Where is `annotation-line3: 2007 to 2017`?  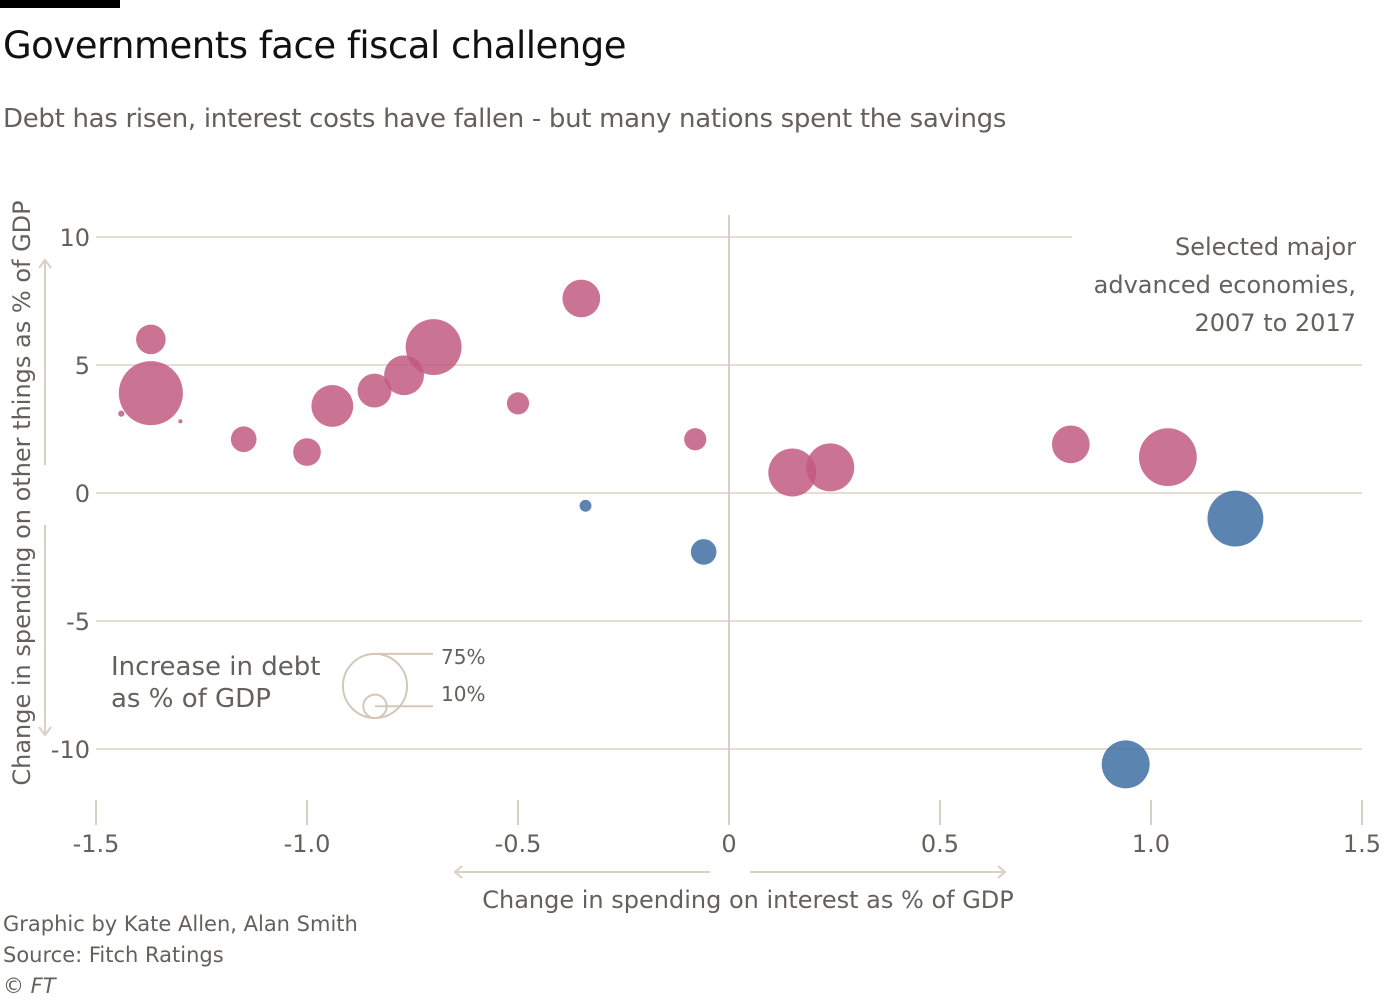 annotation-line3: 2007 to 2017 is located at coordinates (1275, 323).